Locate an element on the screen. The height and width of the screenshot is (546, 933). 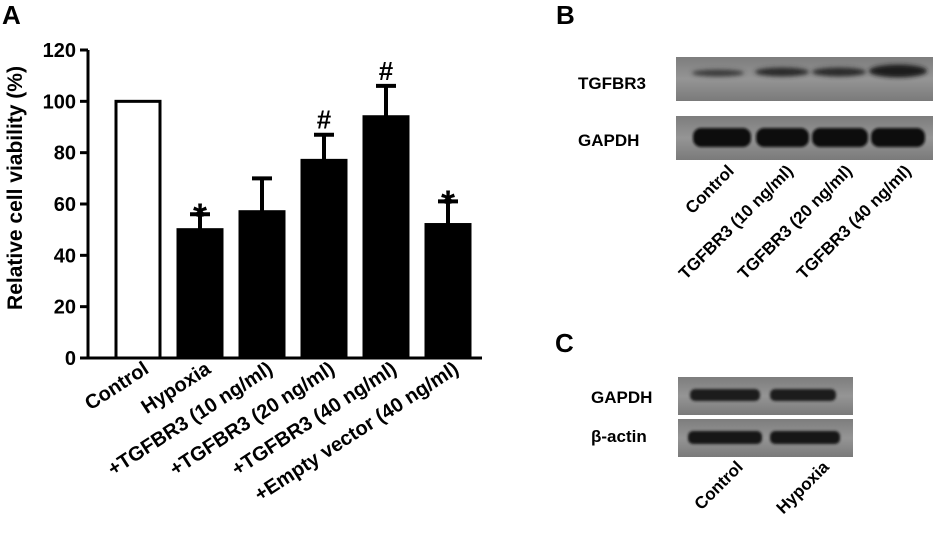
panel-c-western-blot: GAPDH β-actin Control Hypoxia is located at coordinates (722, 447).